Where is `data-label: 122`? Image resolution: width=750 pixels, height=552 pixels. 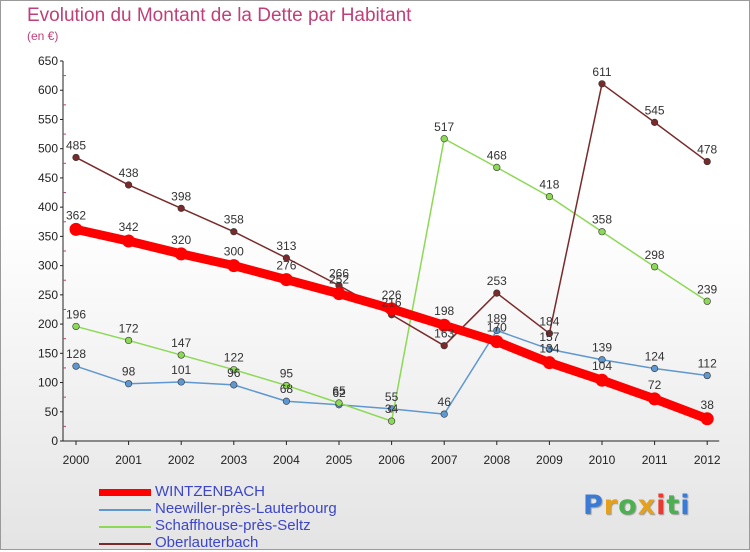 data-label: 122 is located at coordinates (234, 358).